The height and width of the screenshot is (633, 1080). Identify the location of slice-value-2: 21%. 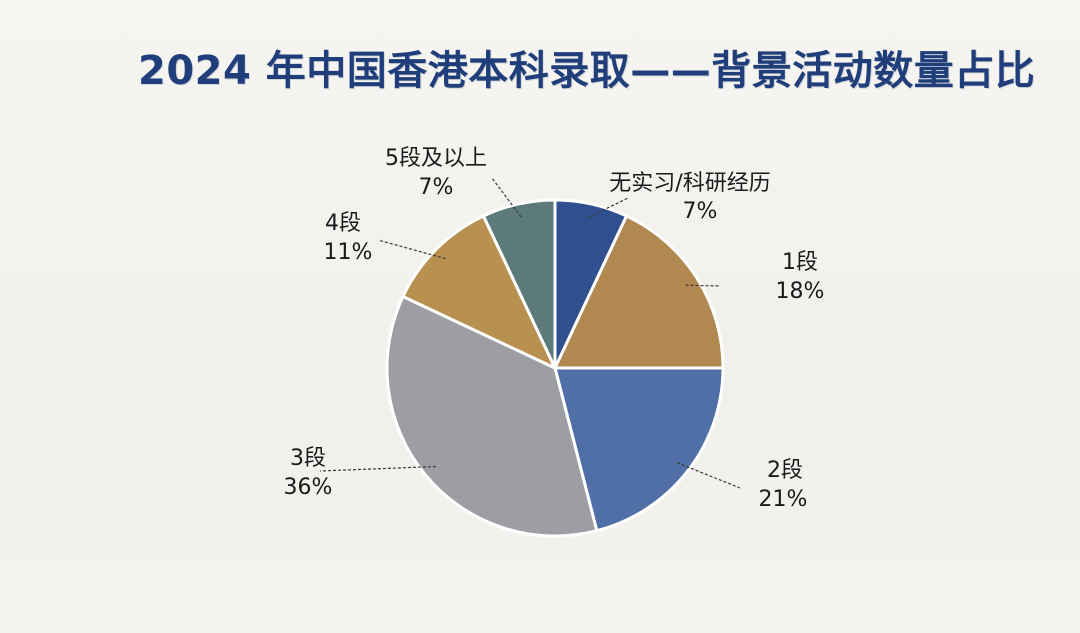
(783, 499).